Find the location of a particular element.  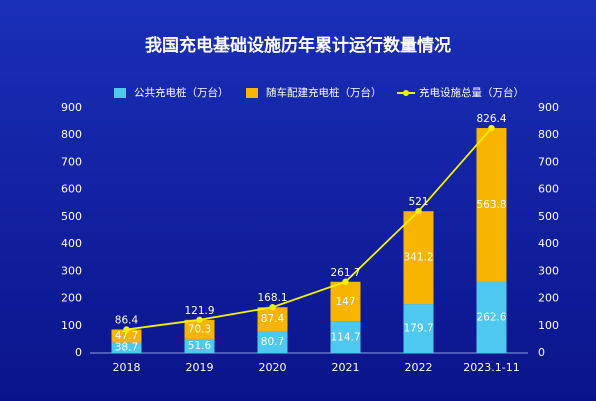

x-tick-label: 2023.1-11 is located at coordinates (491, 367).